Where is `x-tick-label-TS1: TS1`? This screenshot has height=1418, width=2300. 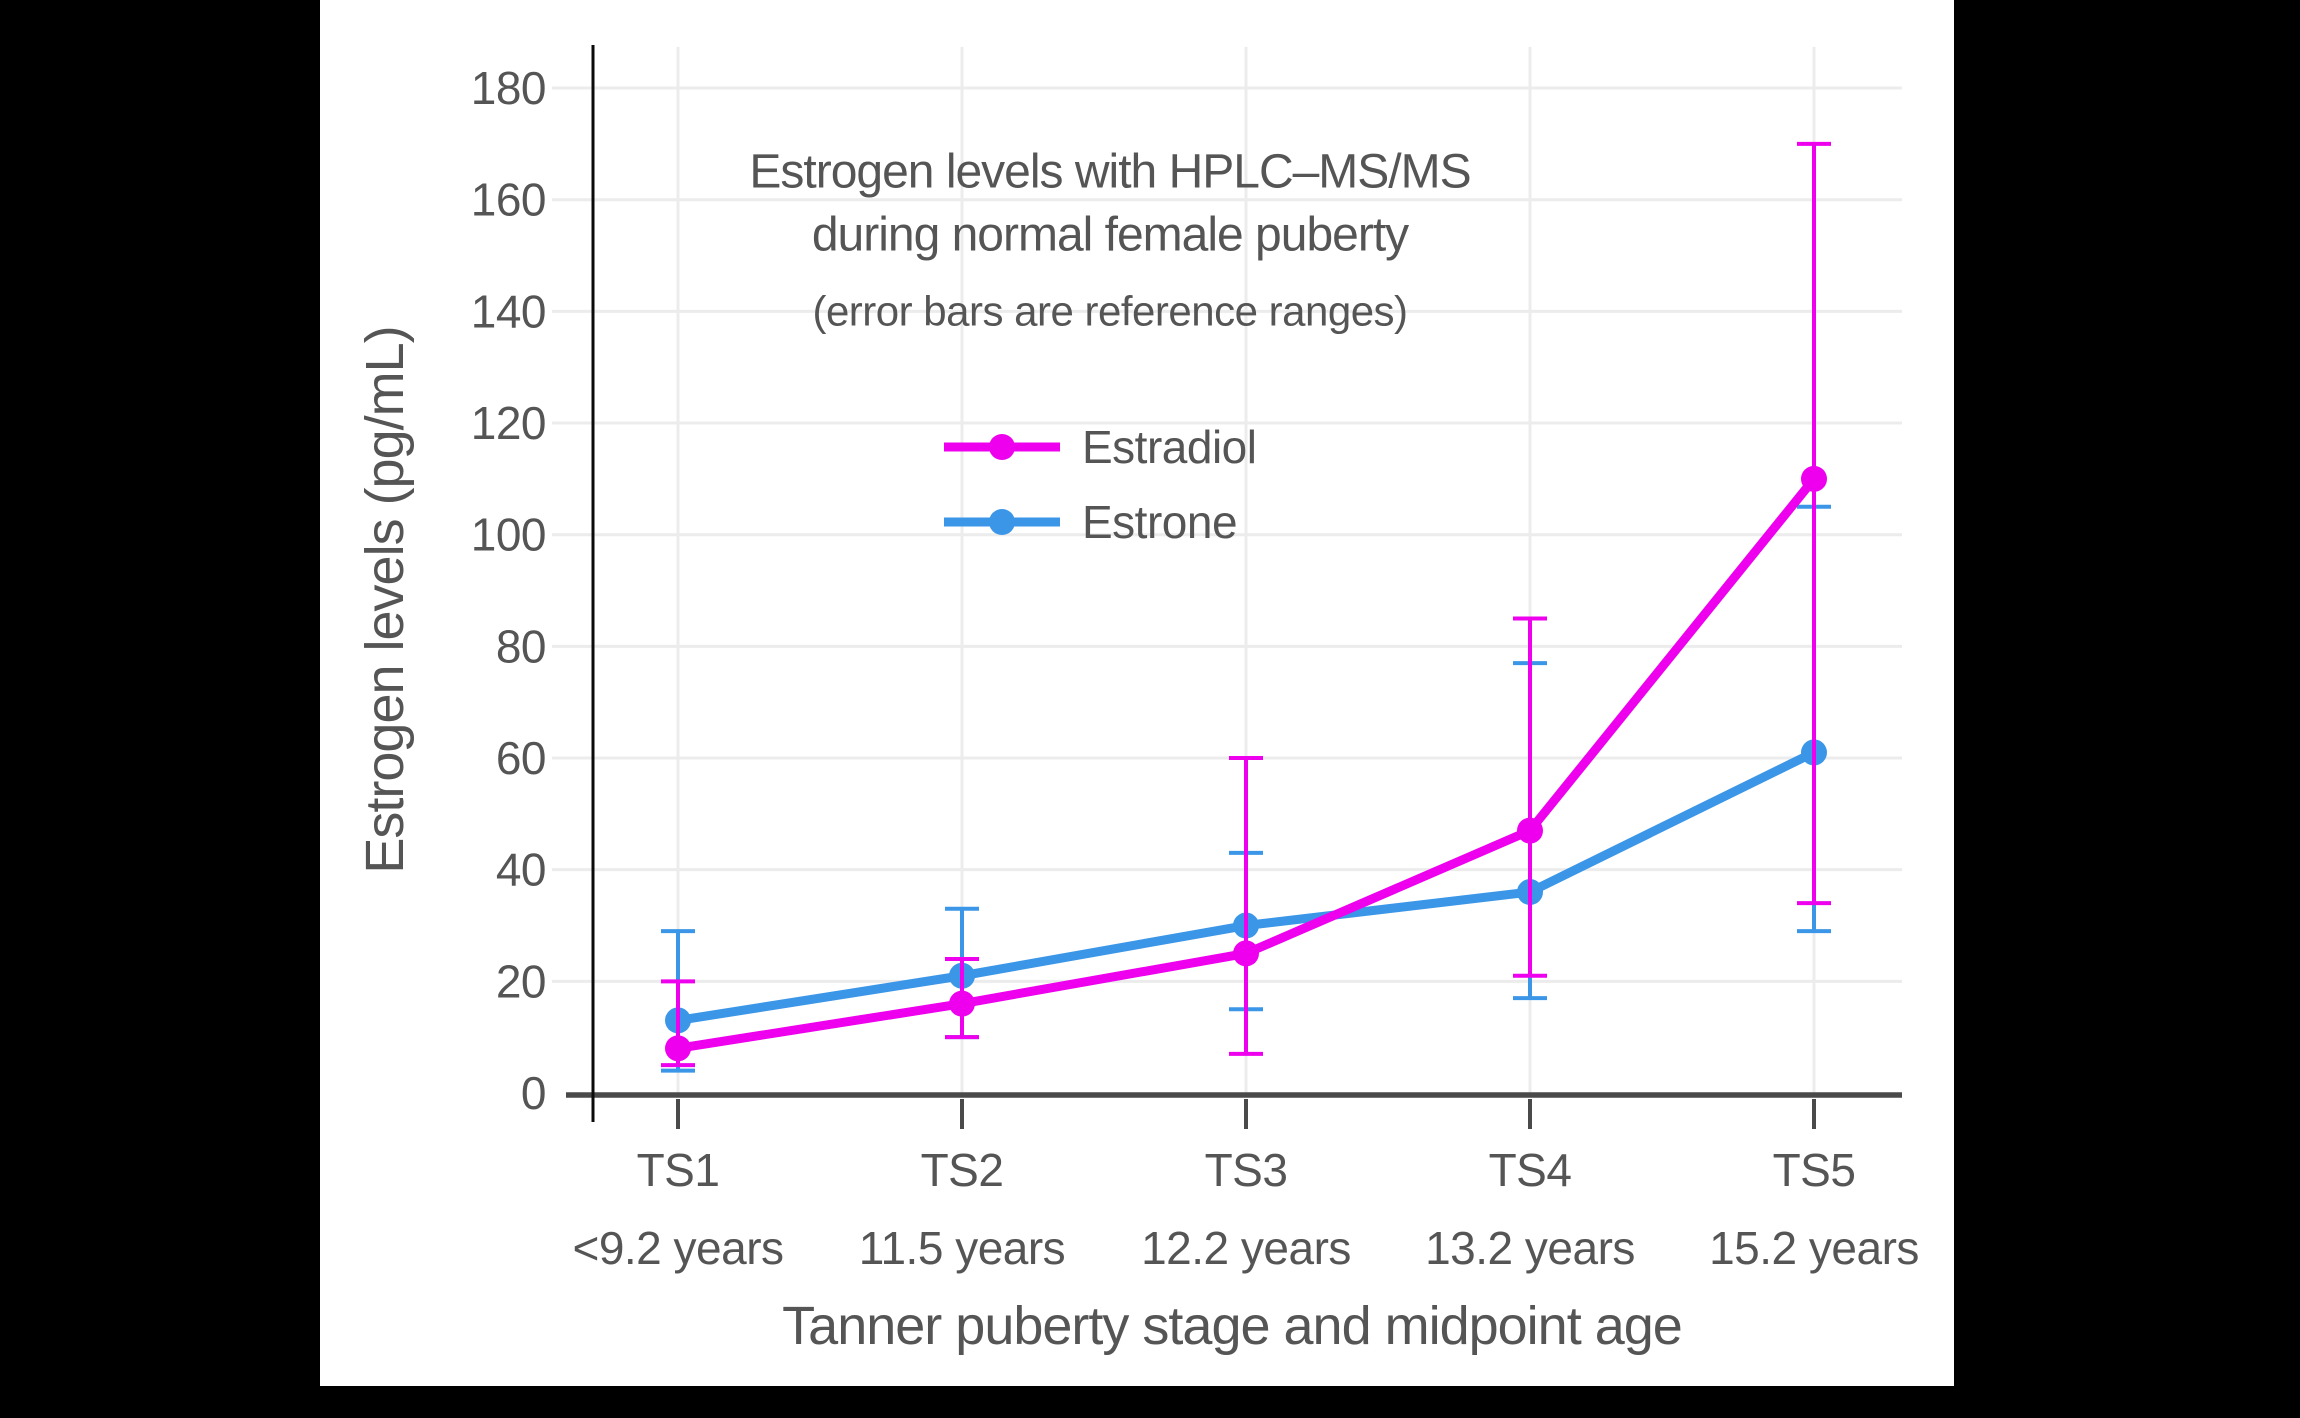
x-tick-label-TS1: TS1 is located at coordinates (678, 1170).